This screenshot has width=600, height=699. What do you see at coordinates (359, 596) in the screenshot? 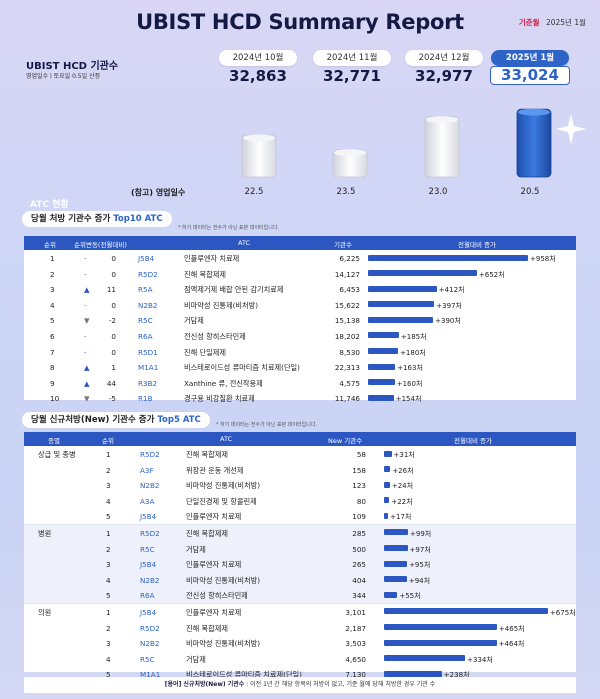
I see `new-count: 344` at bounding box center [359, 596].